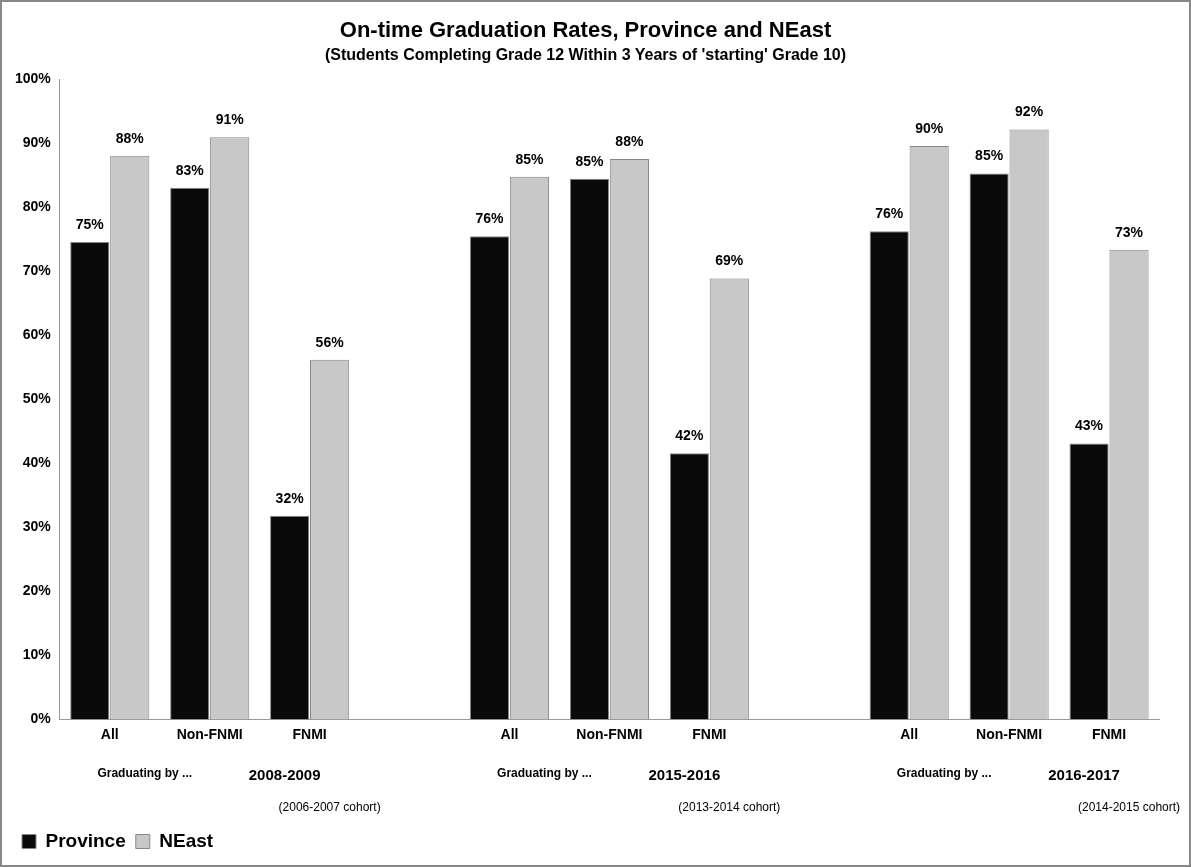 The width and height of the screenshot is (1191, 867). What do you see at coordinates (186, 840) in the screenshot?
I see `legend-label: NEast` at bounding box center [186, 840].